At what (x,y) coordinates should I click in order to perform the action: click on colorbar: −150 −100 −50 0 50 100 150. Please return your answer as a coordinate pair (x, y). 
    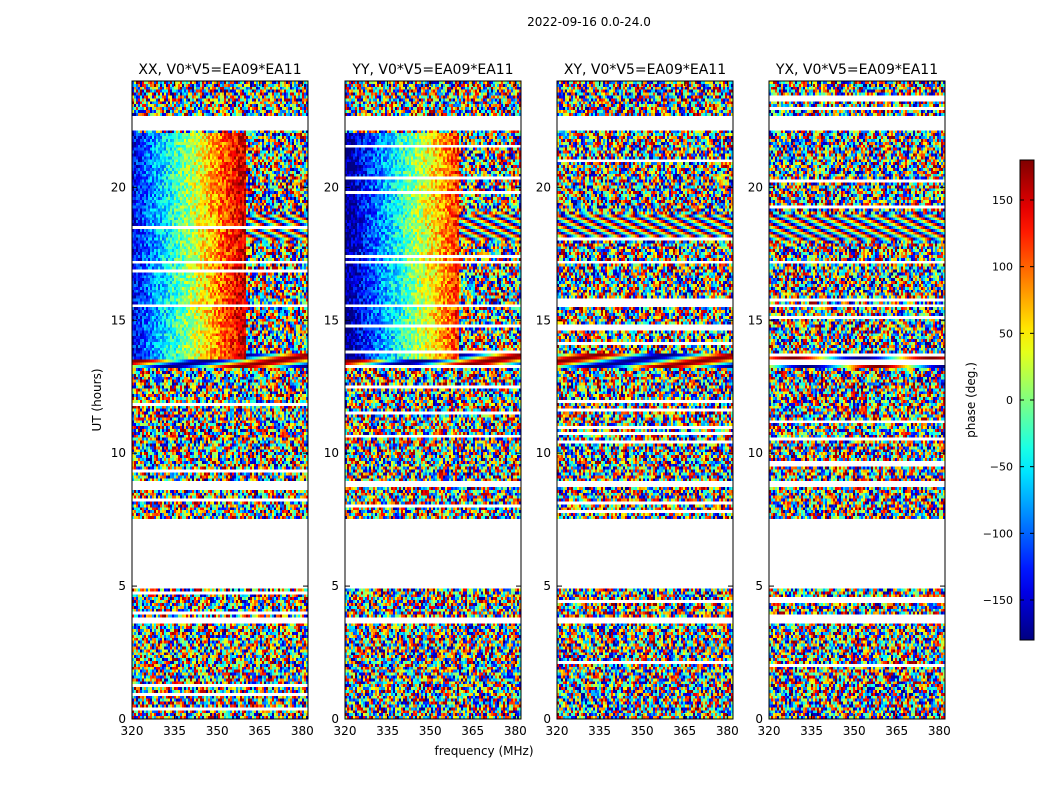
    Looking at the image, I should click on (1009, 400).